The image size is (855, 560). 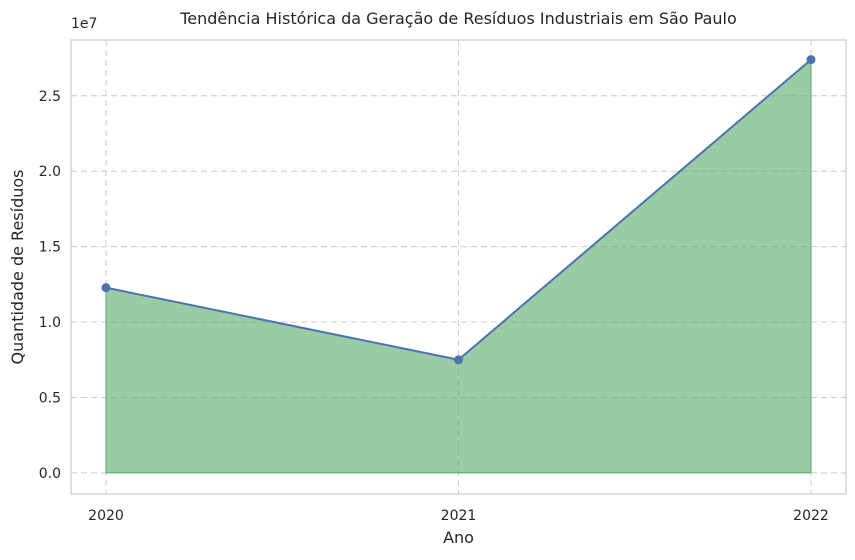 I want to click on x-tick-label: 2022, so click(x=811, y=516).